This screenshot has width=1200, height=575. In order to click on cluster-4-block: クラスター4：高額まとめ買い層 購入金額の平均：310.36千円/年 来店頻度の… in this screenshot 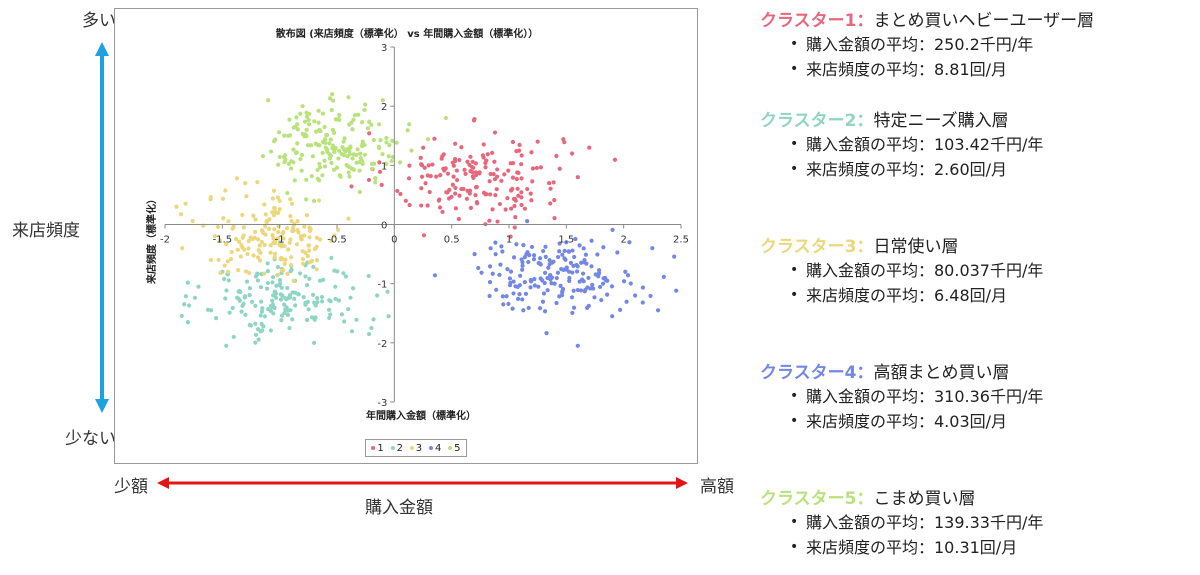, I will do `click(980, 398)`.